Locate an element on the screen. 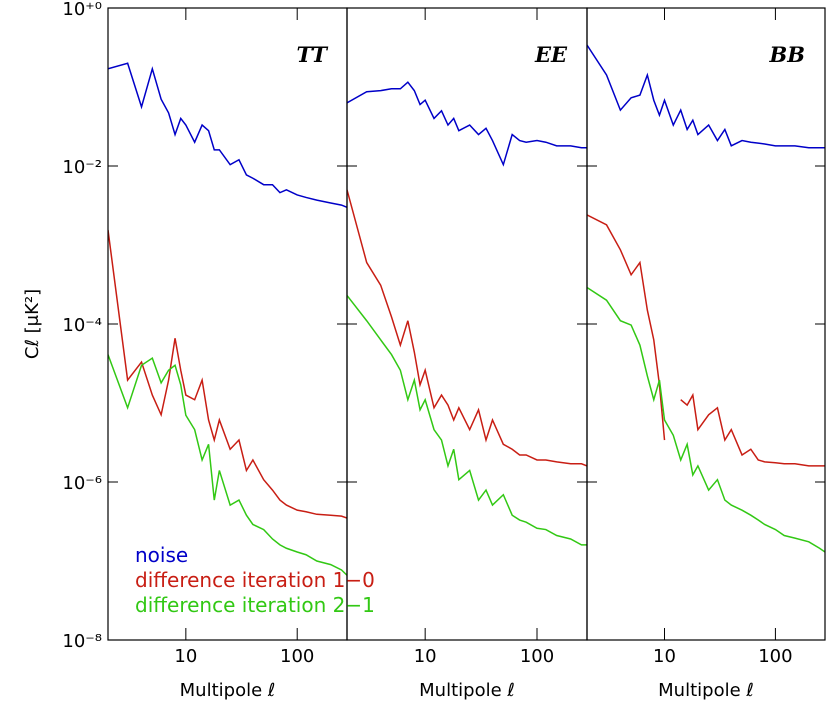  panel-title: EE is located at coordinates (551, 54).